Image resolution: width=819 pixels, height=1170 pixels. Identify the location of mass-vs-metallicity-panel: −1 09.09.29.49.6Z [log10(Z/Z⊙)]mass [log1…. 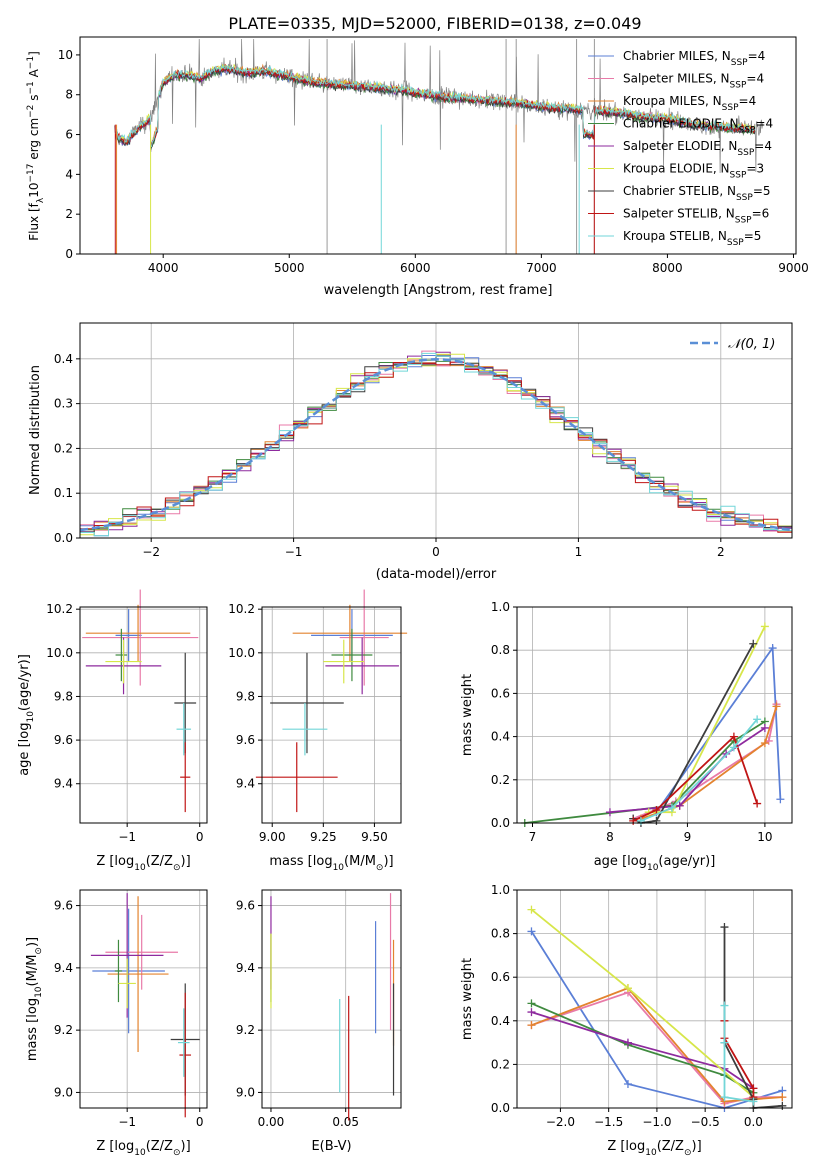
(116, 1023).